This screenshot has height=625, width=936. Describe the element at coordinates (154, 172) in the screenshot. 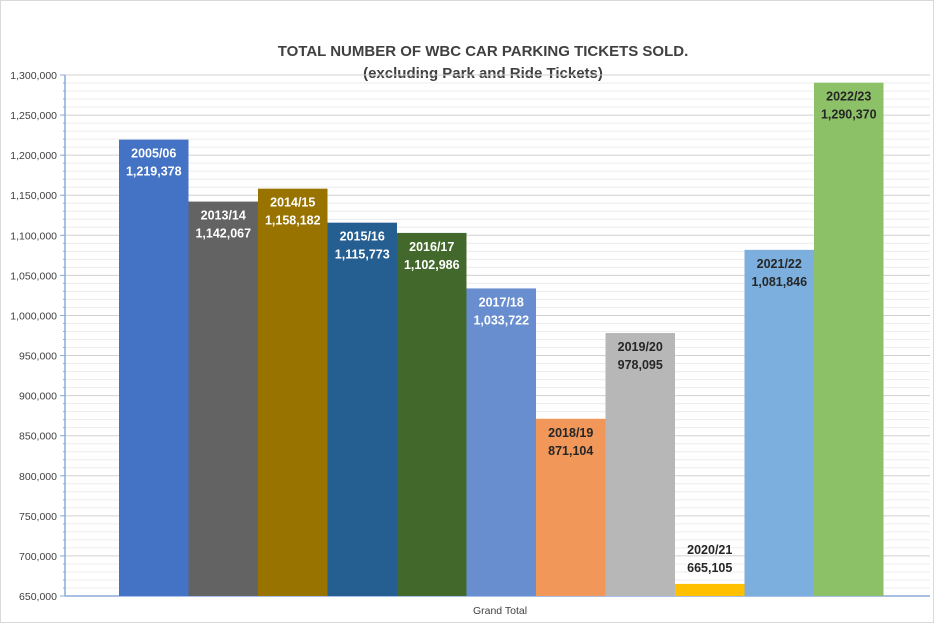

I see `data-label-value: 1,219,378` at that location.